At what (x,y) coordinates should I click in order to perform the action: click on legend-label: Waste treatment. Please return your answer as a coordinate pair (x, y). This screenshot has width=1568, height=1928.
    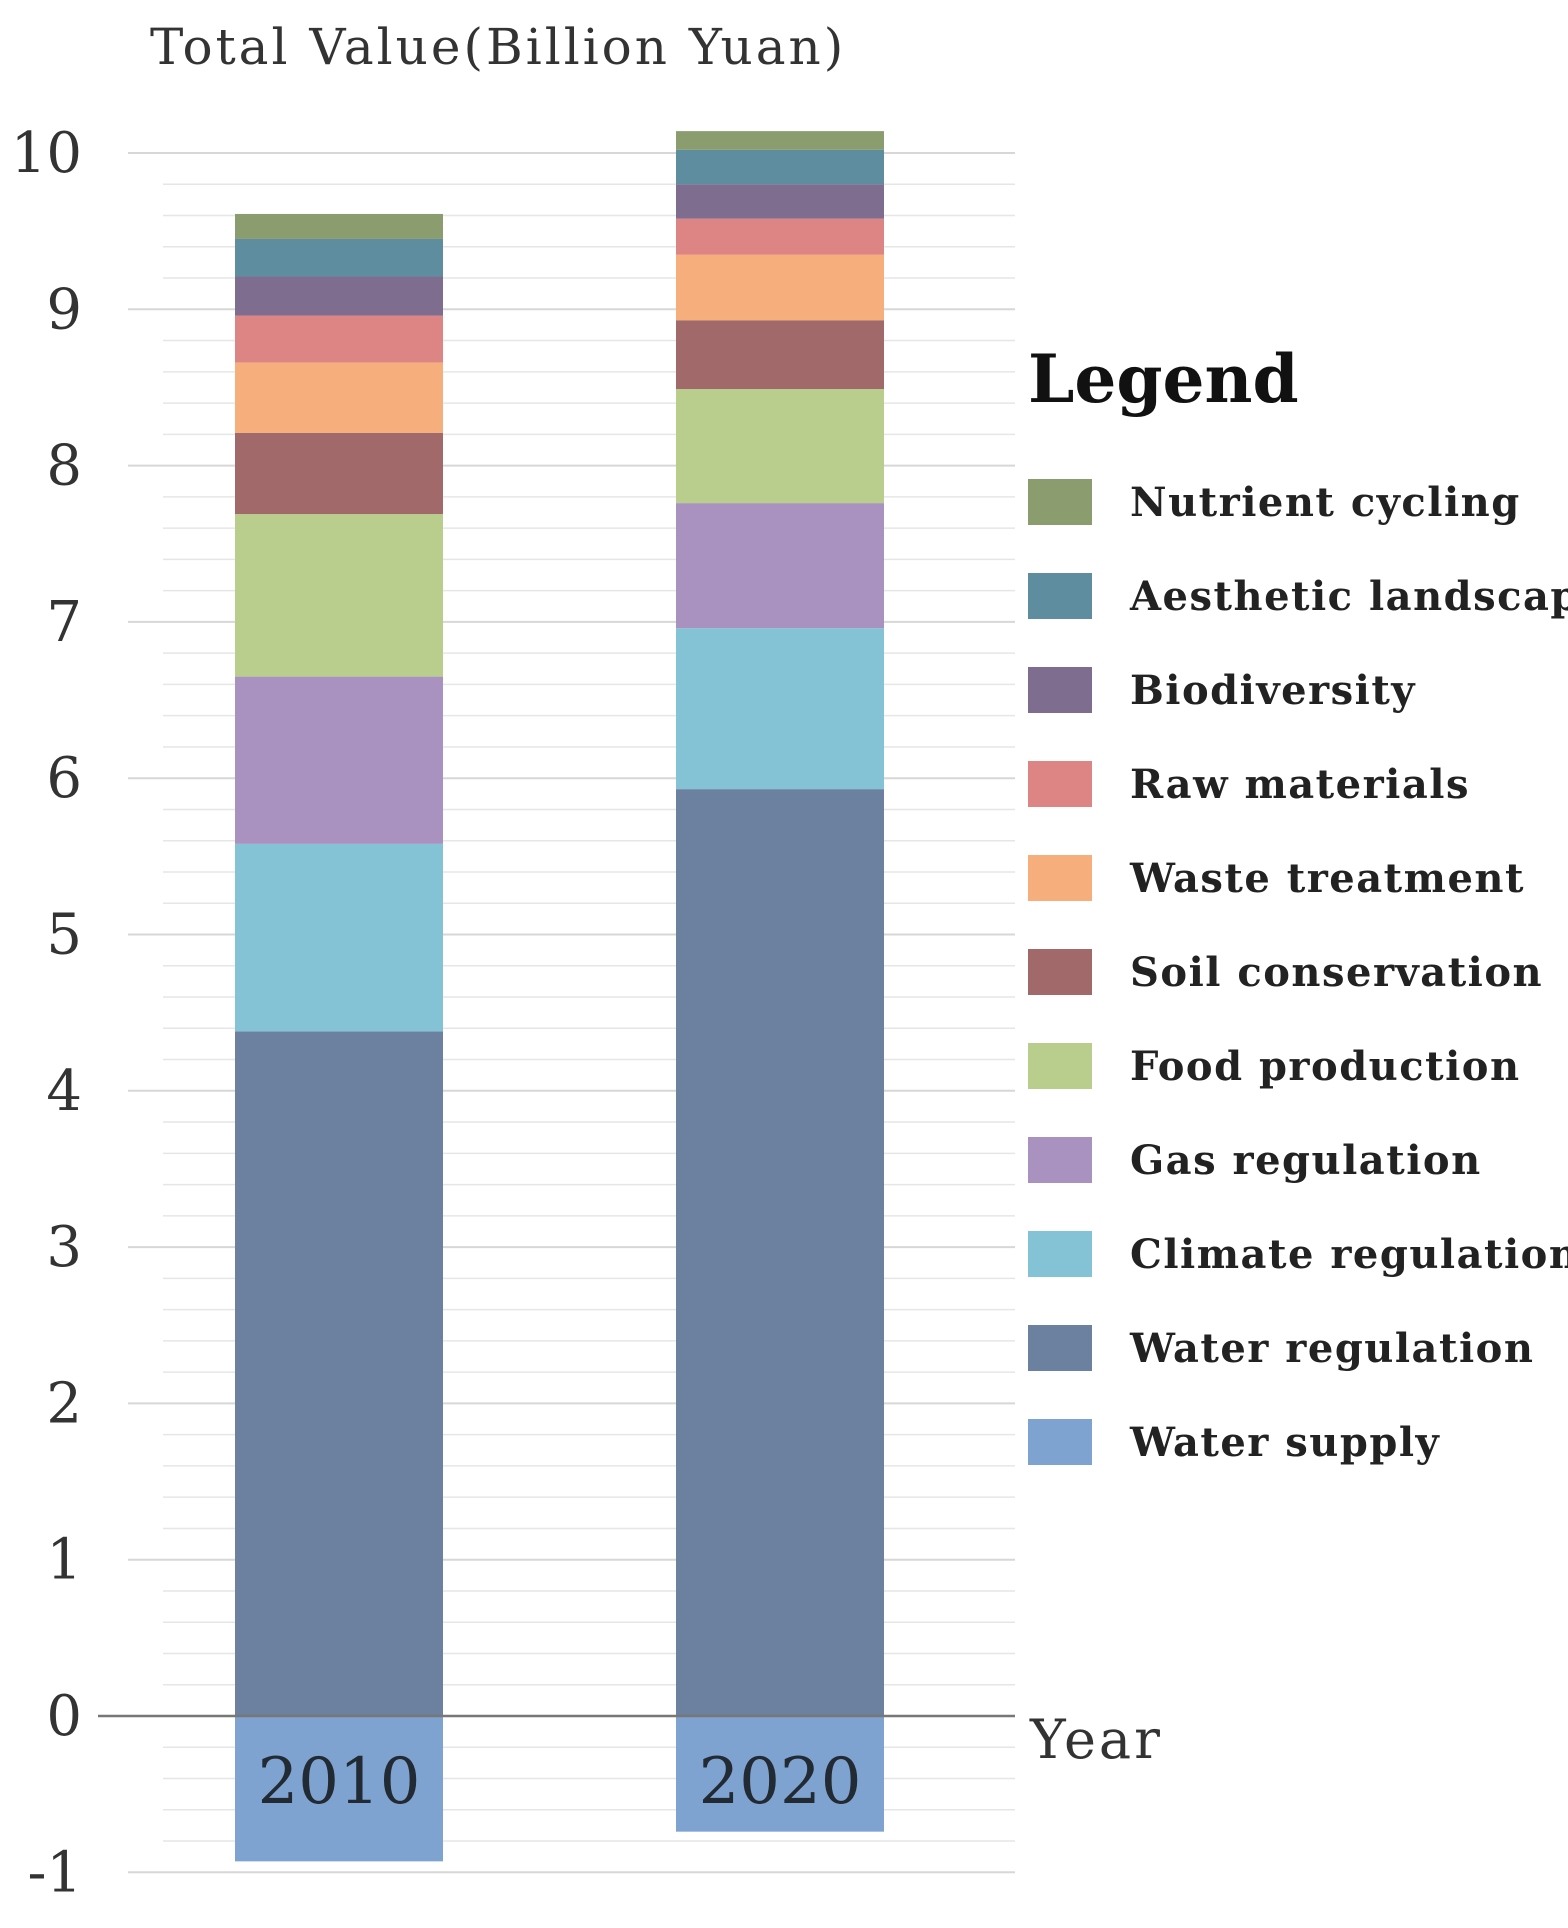
    Looking at the image, I should click on (1327, 878).